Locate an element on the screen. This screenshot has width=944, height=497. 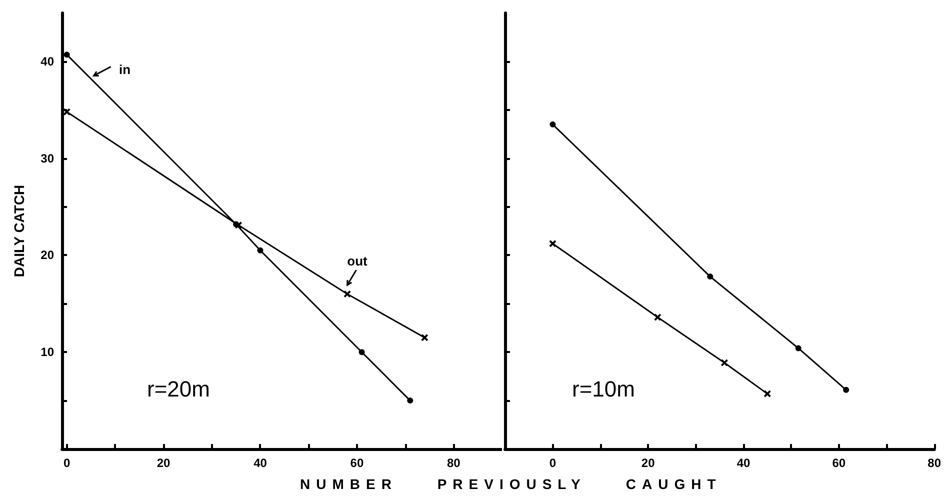
y-tick-label: 40 is located at coordinates (47, 61).